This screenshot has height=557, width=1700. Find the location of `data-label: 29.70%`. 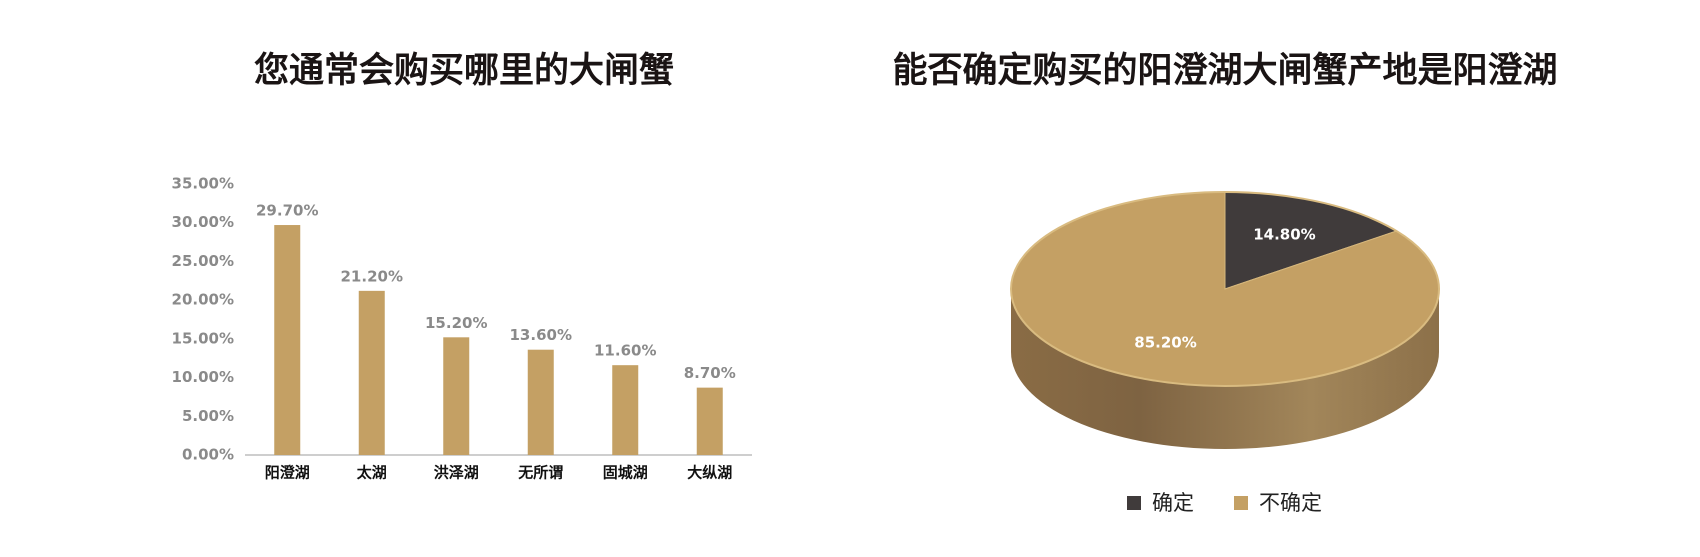

data-label: 29.70% is located at coordinates (287, 211).